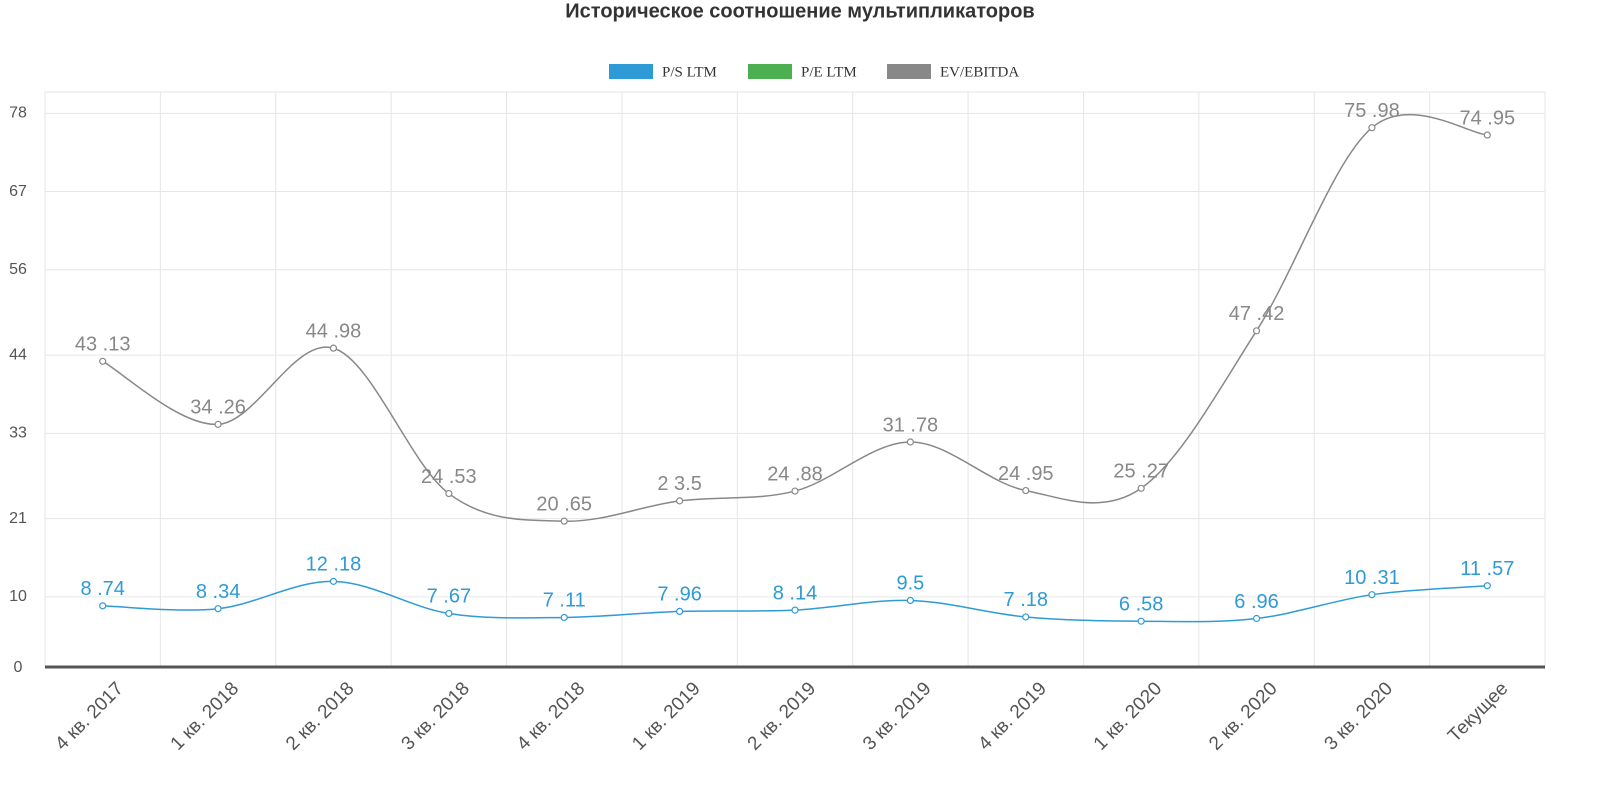  What do you see at coordinates (910, 584) in the screenshot?
I see `data-label: 9.5` at bounding box center [910, 584].